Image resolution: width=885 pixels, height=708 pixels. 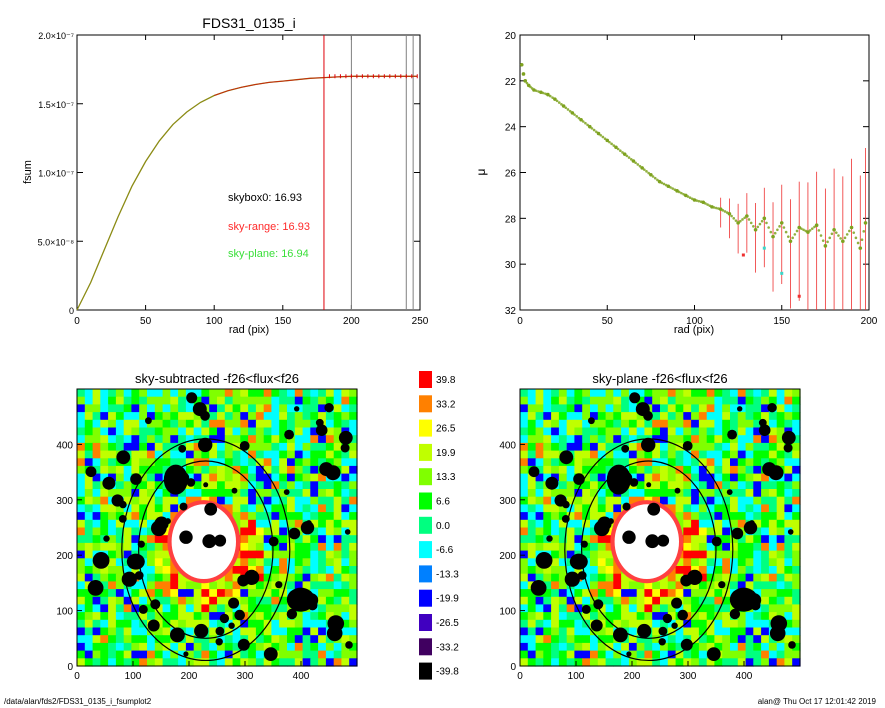 What do you see at coordinates (772, 408) in the screenshot?
I see `sky-plane-star-mask` at bounding box center [772, 408].